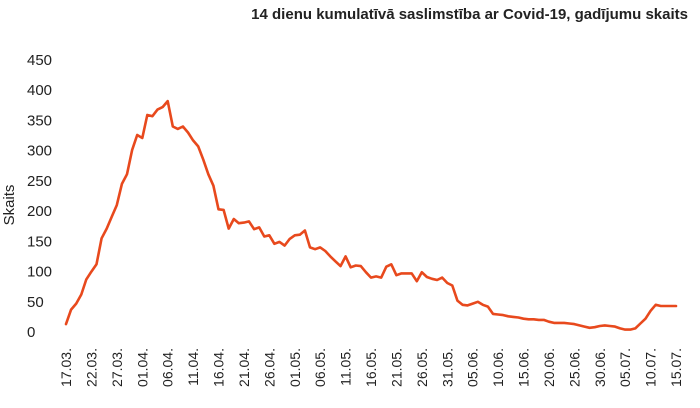 This screenshot has height=408, width=700. Describe the element at coordinates (193, 367) in the screenshot. I see `x-tick-label: 11.04.` at that location.